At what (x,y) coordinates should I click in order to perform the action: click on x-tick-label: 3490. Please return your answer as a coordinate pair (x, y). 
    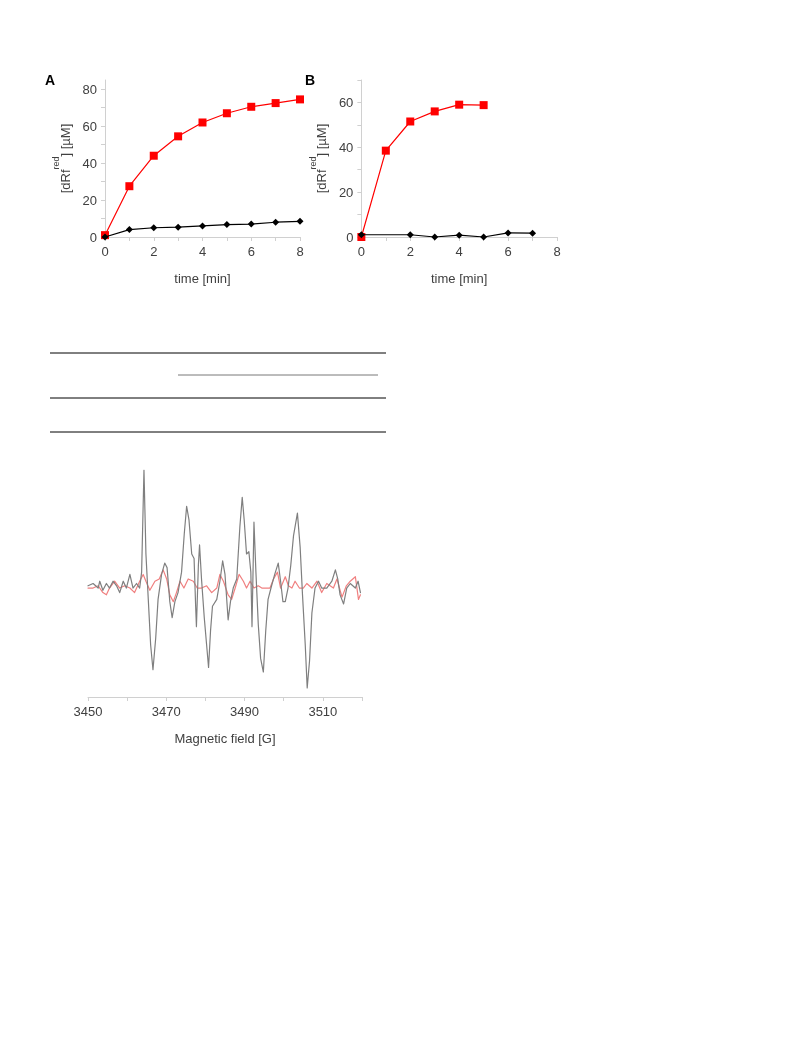
    Looking at the image, I should click on (245, 711).